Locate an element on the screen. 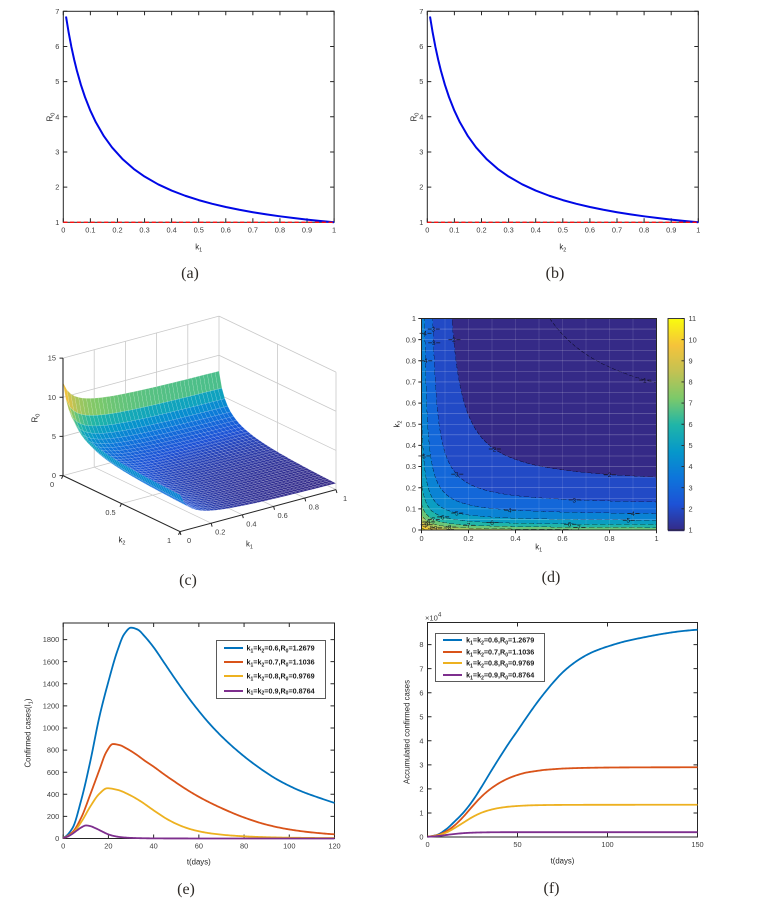 The height and width of the screenshot is (908, 767). axis-scale-note-f: ×10⁴ is located at coordinates (433, 617).